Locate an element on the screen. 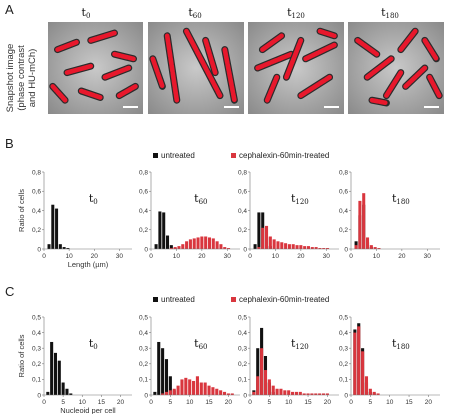 This screenshot has width=450, height=414. legend-swatch-treated-b is located at coordinates (233, 155).